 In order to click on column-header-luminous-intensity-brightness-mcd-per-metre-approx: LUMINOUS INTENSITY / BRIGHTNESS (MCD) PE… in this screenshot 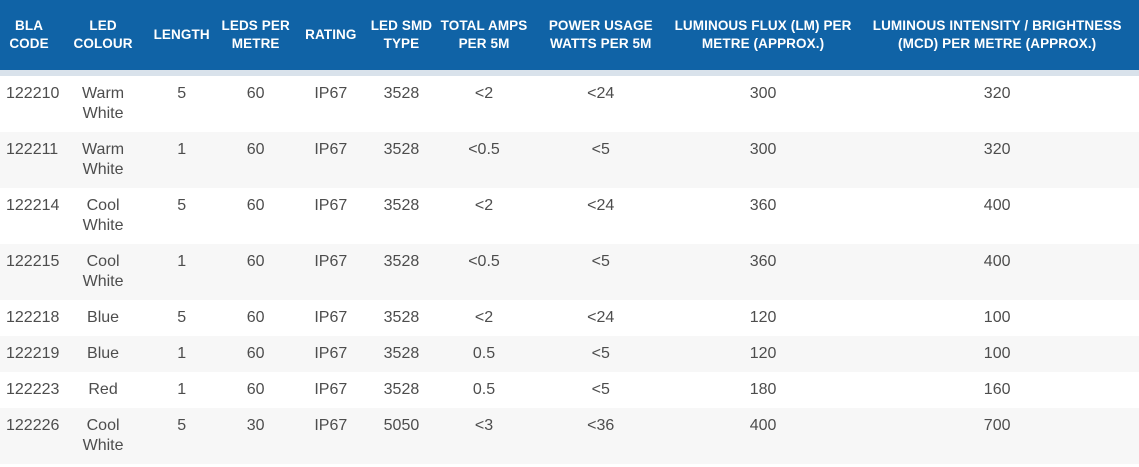, I will do `click(997, 38)`.